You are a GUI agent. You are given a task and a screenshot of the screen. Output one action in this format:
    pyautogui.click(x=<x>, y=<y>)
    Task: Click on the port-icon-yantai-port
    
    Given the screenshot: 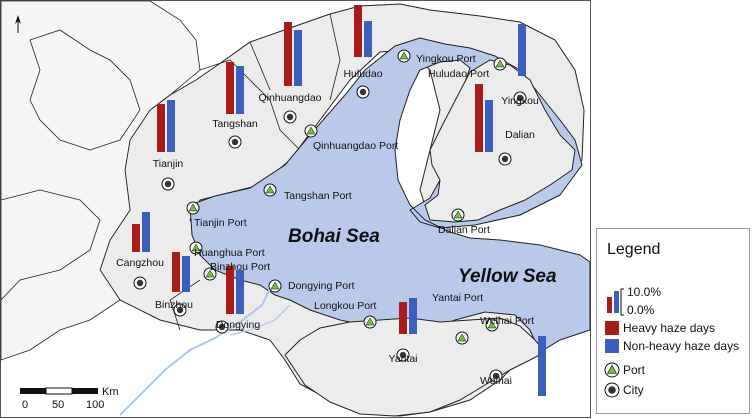 What is the action you would take?
    pyautogui.click(x=462, y=337)
    